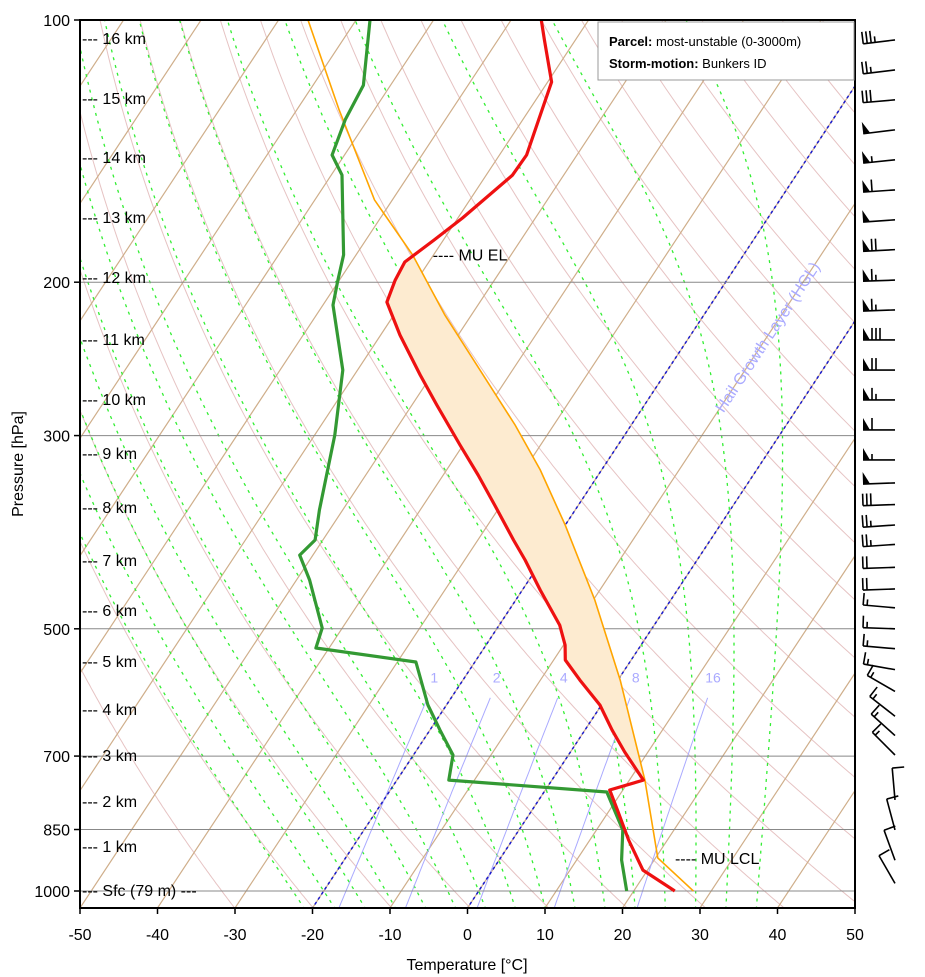 This screenshot has width=925, height=977. What do you see at coordinates (592, 802) in the screenshot?
I see `mixing-ratio-line` at bounding box center [592, 802].